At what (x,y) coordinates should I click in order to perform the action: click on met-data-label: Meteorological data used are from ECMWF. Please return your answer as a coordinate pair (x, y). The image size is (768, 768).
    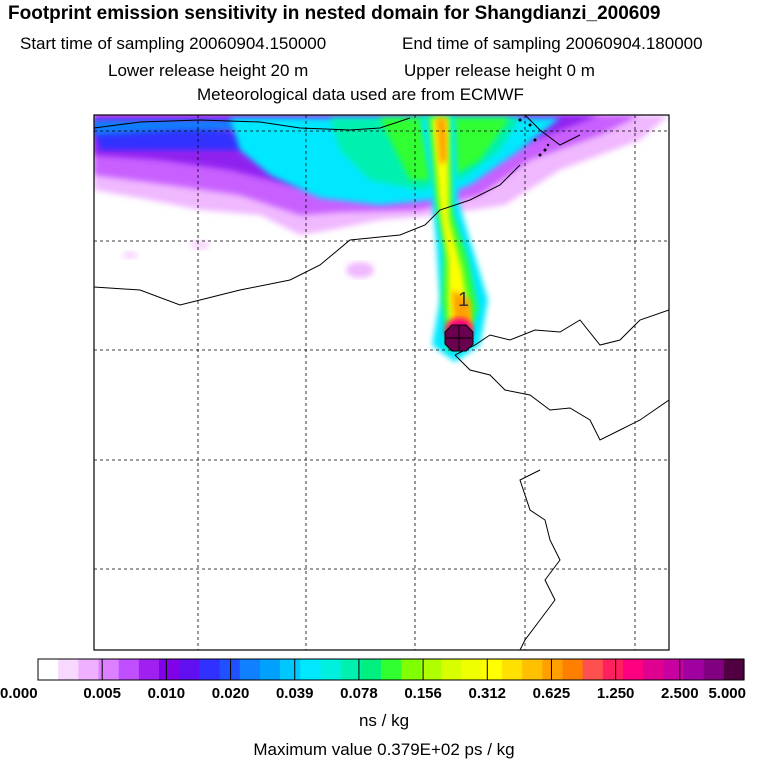
    Looking at the image, I should click on (360, 94).